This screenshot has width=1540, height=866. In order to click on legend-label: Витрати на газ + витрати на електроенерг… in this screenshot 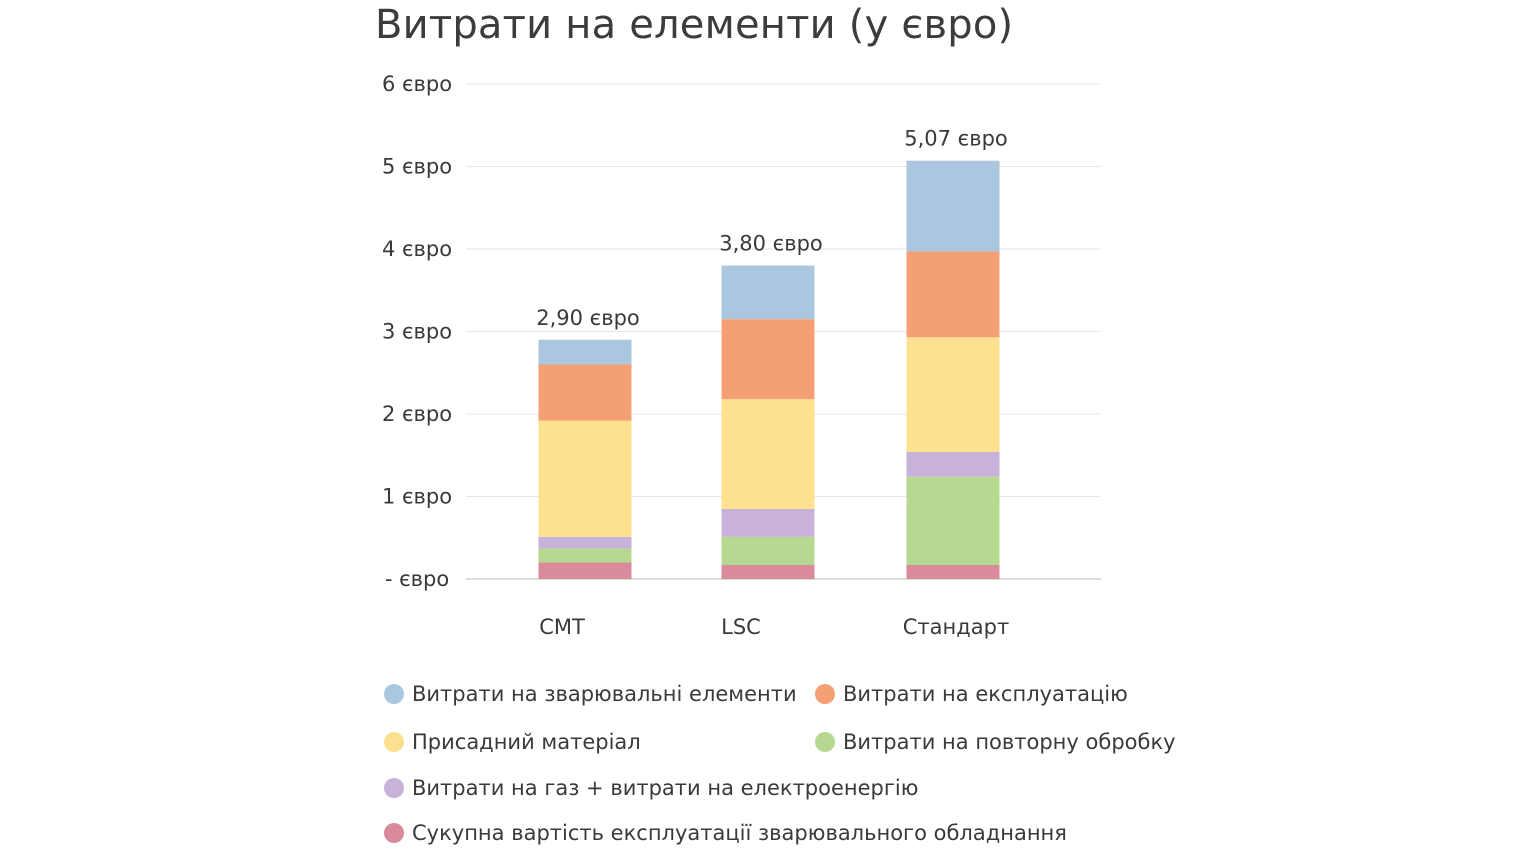, I will do `click(665, 788)`.